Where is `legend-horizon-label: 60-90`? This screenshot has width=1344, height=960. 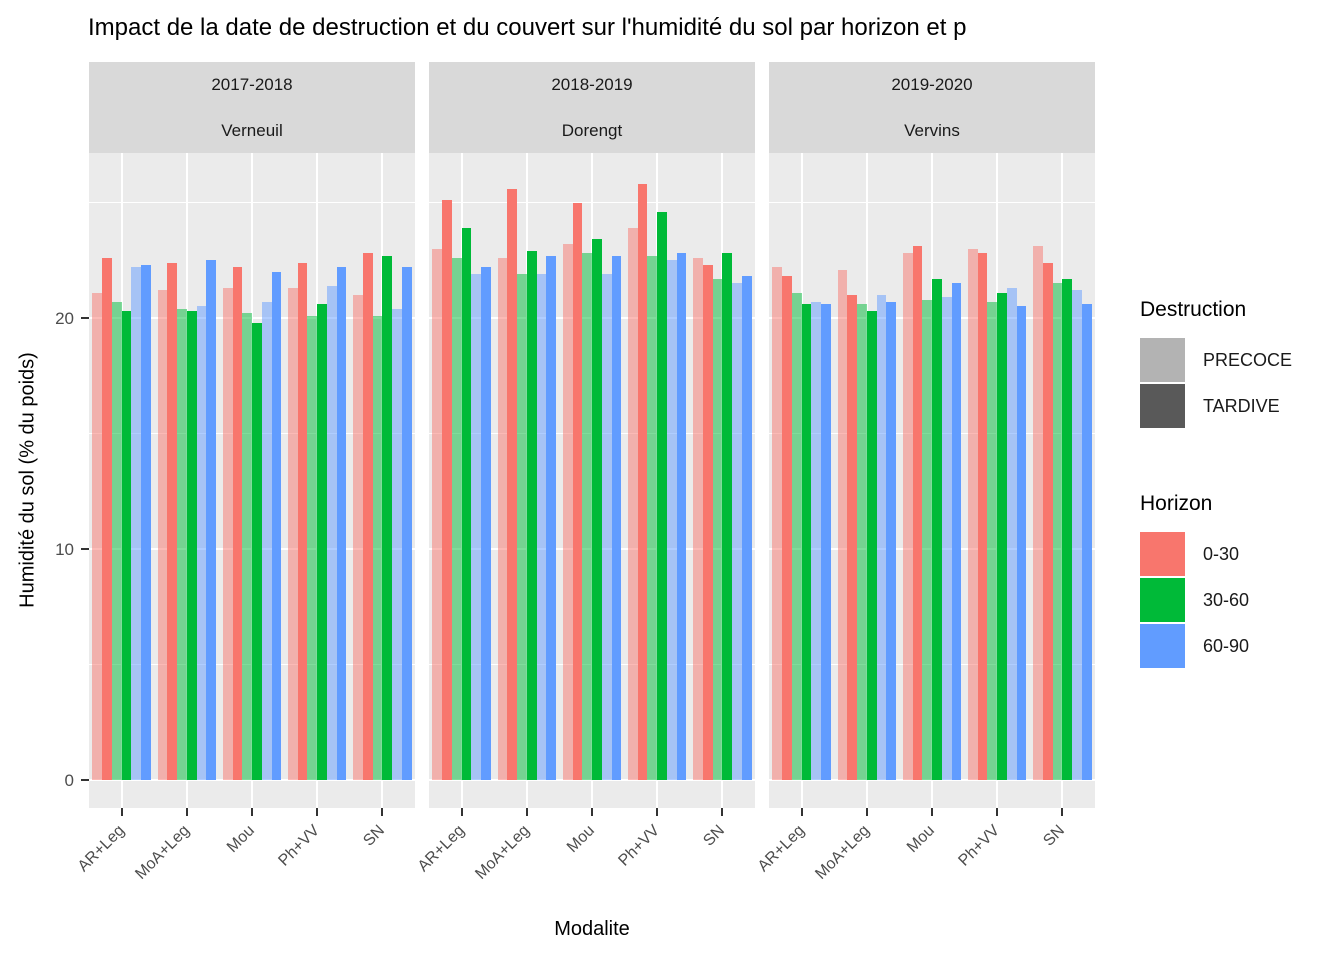 legend-horizon-label: 60-90 is located at coordinates (1226, 646).